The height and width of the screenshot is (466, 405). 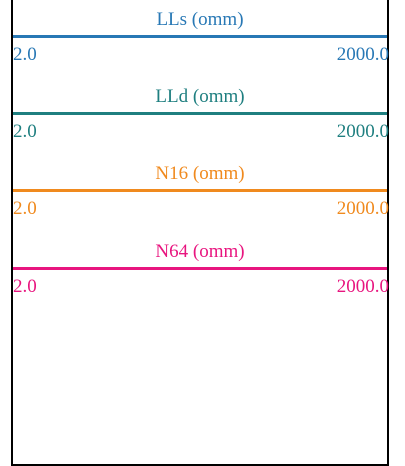 I want to click on curve-name-lld: LLd (omm), so click(x=200, y=96).